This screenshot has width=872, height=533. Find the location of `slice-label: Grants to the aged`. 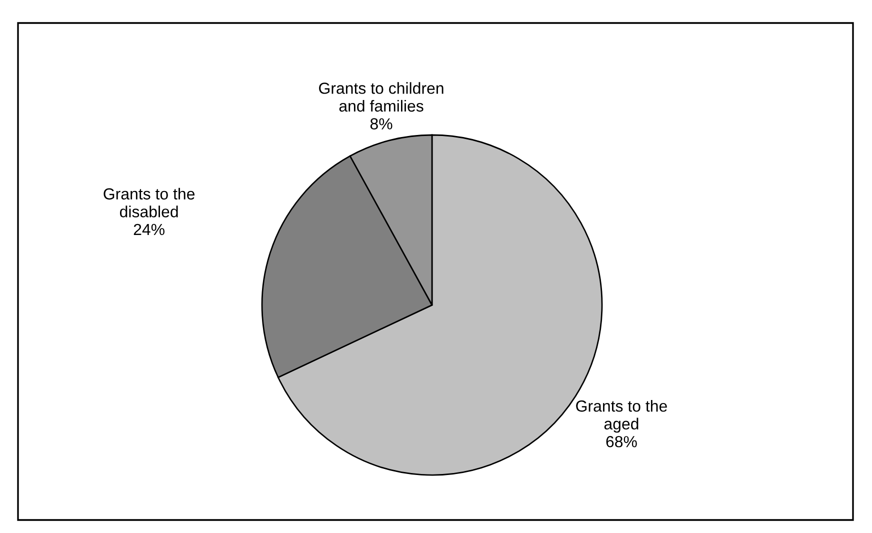

slice-label: Grants to the aged is located at coordinates (621, 416).